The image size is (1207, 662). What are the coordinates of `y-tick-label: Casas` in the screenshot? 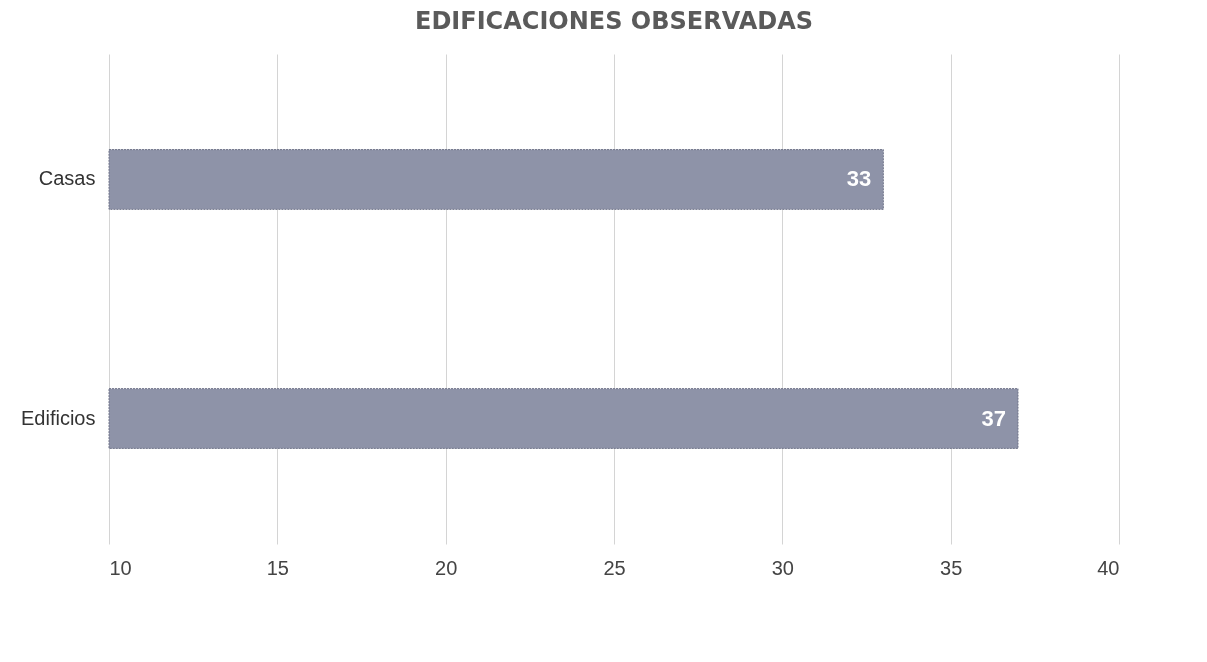 It's located at (67, 178).